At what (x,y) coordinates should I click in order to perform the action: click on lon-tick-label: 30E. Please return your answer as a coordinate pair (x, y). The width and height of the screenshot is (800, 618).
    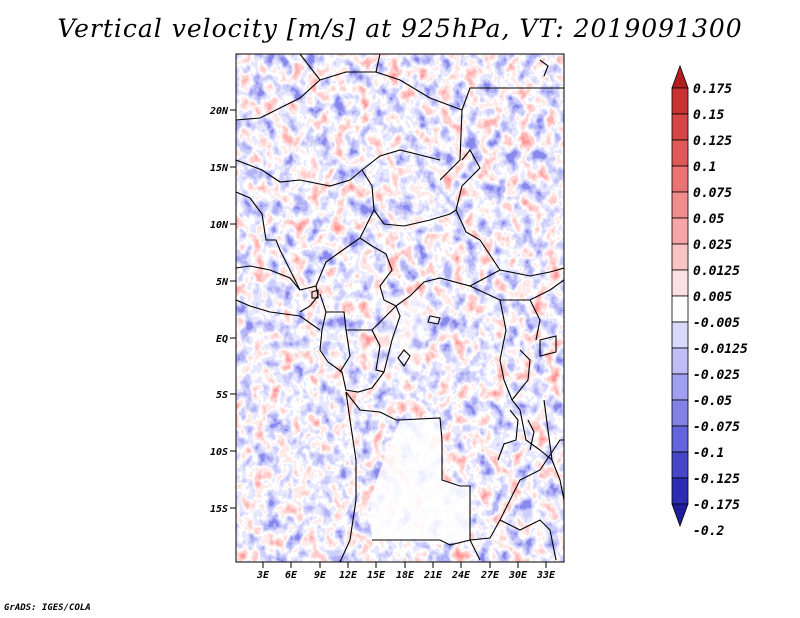
    Looking at the image, I should click on (518, 575).